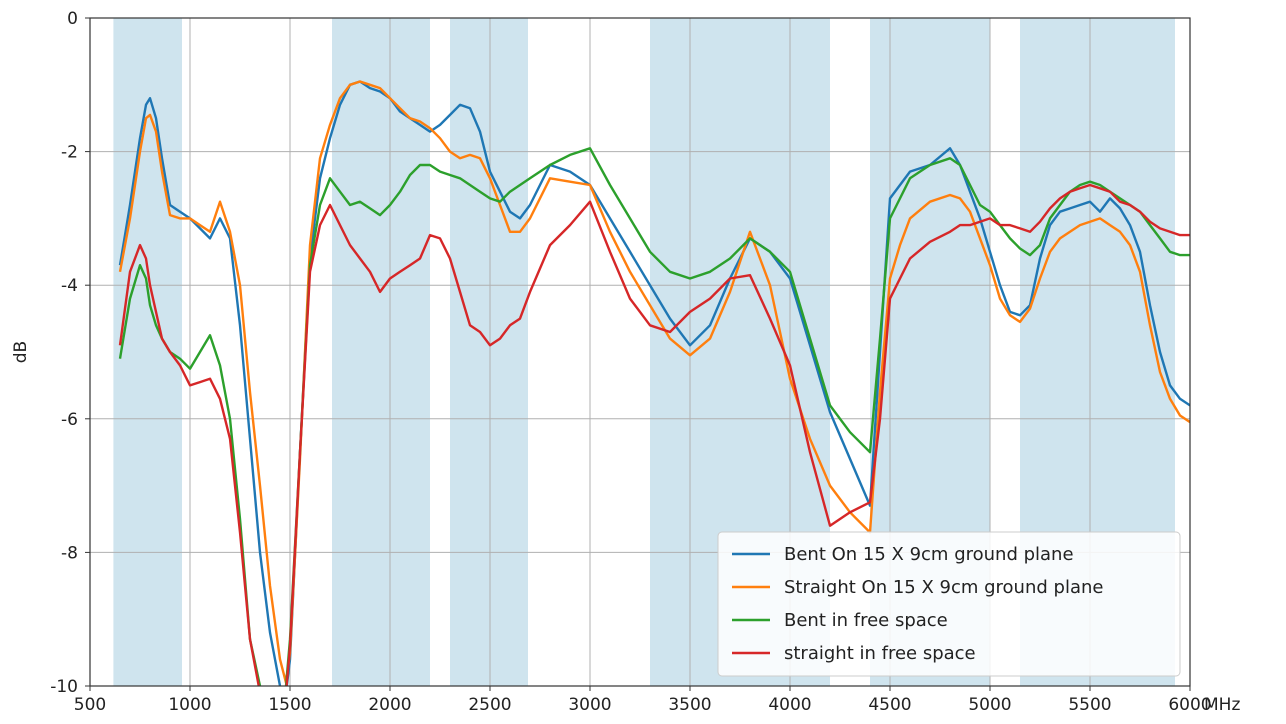 The height and width of the screenshot is (724, 1286). Describe the element at coordinates (880, 653) in the screenshot. I see `legend-label-3: straight in free space` at that location.